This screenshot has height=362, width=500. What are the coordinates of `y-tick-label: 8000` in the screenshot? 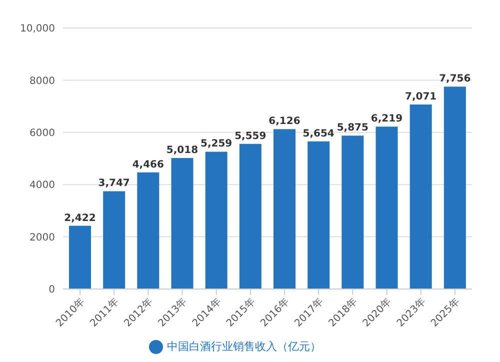 It's located at (42, 81).